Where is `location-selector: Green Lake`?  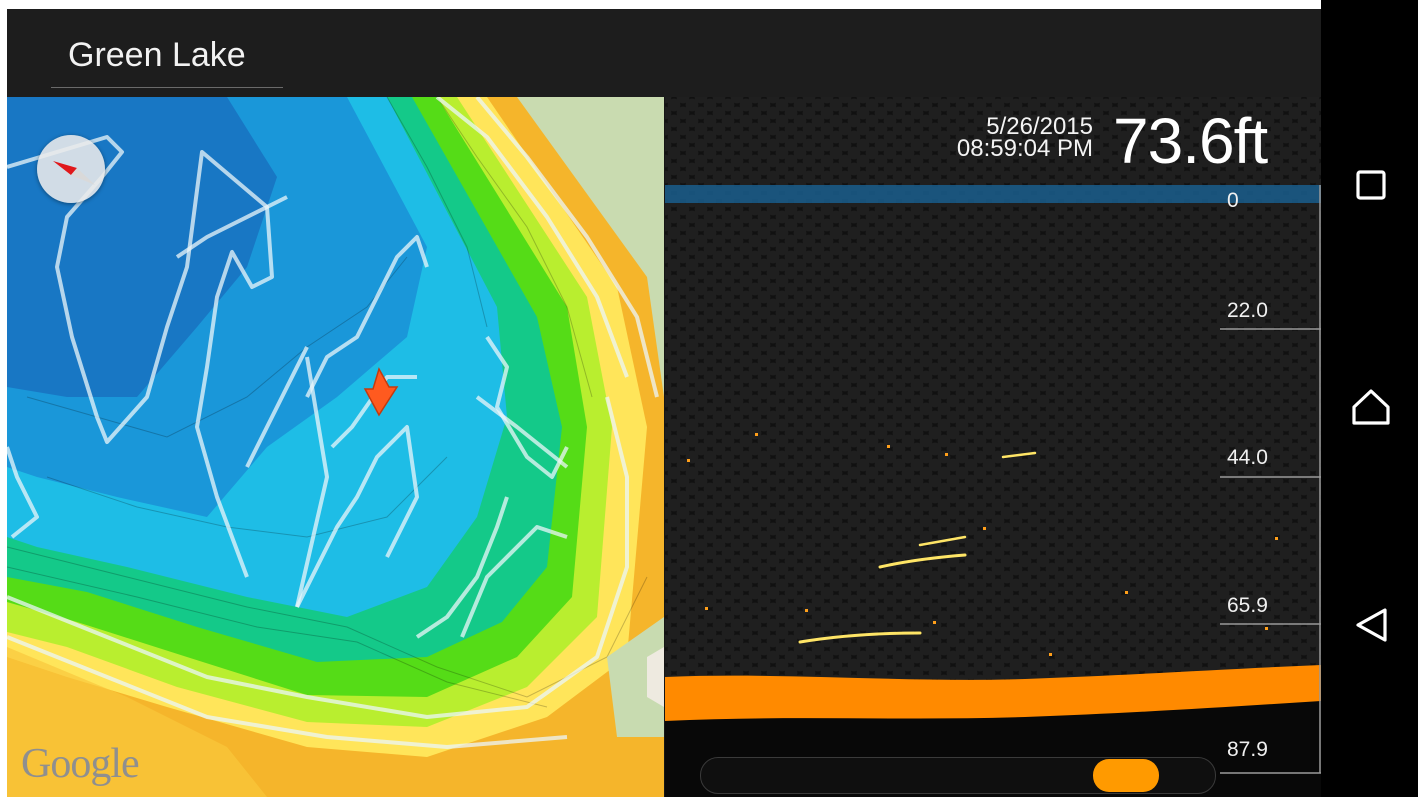
location-selector: Green Lake is located at coordinates (167, 60).